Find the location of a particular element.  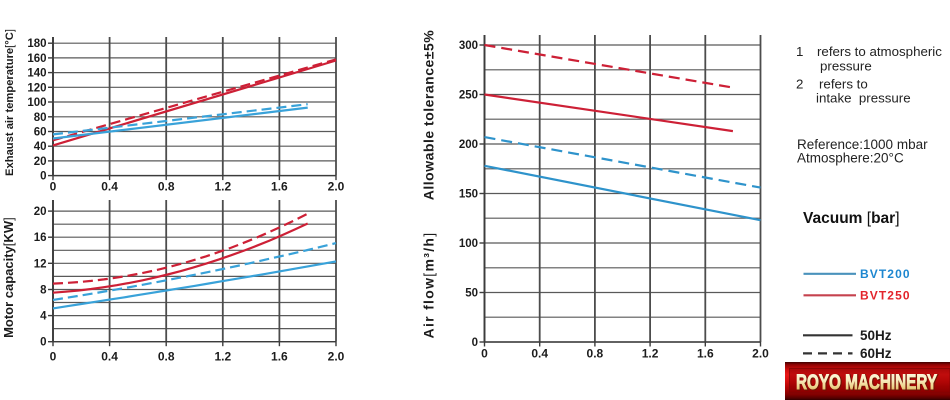

svg-text: 50 is located at coordinates (471, 294).